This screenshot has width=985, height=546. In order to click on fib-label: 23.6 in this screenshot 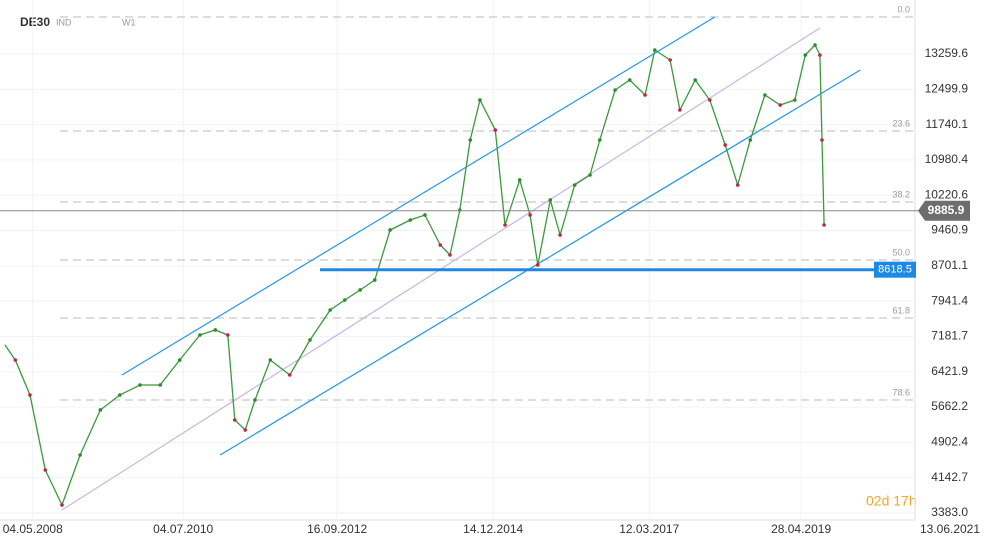, I will do `click(901, 123)`.